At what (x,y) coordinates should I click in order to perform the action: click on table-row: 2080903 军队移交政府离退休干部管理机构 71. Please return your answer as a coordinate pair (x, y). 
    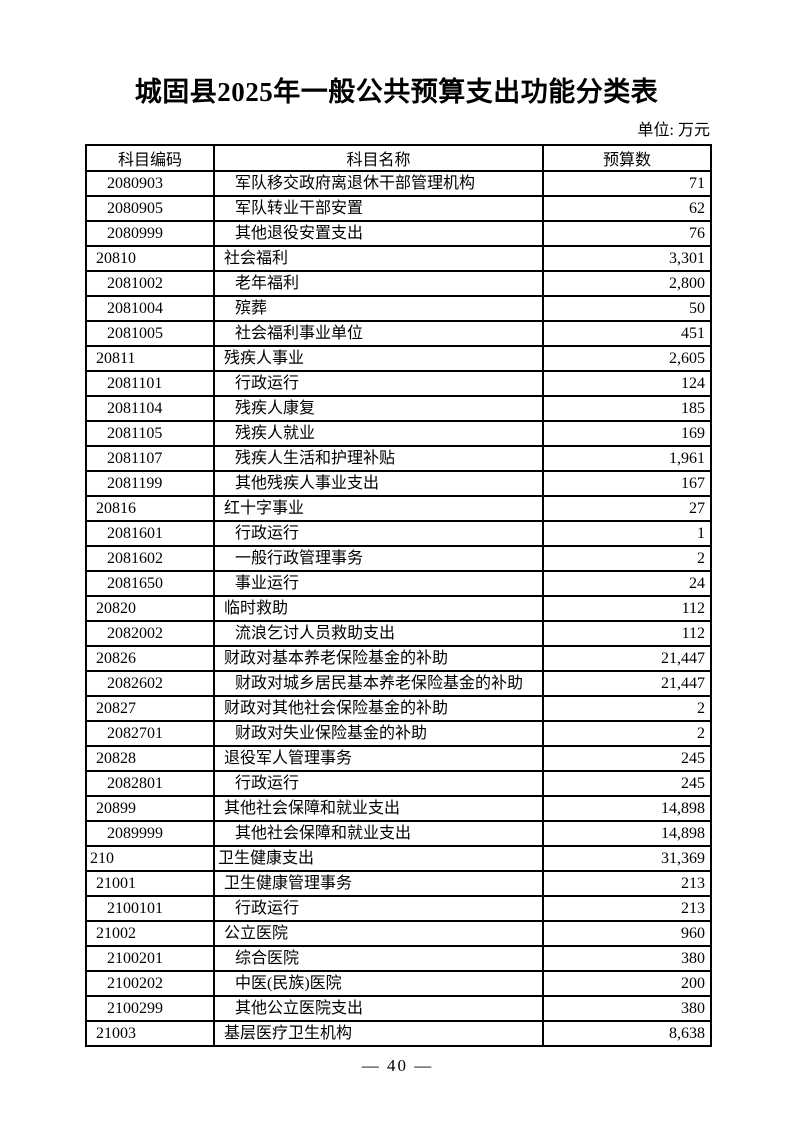
    Looking at the image, I should click on (398, 183).